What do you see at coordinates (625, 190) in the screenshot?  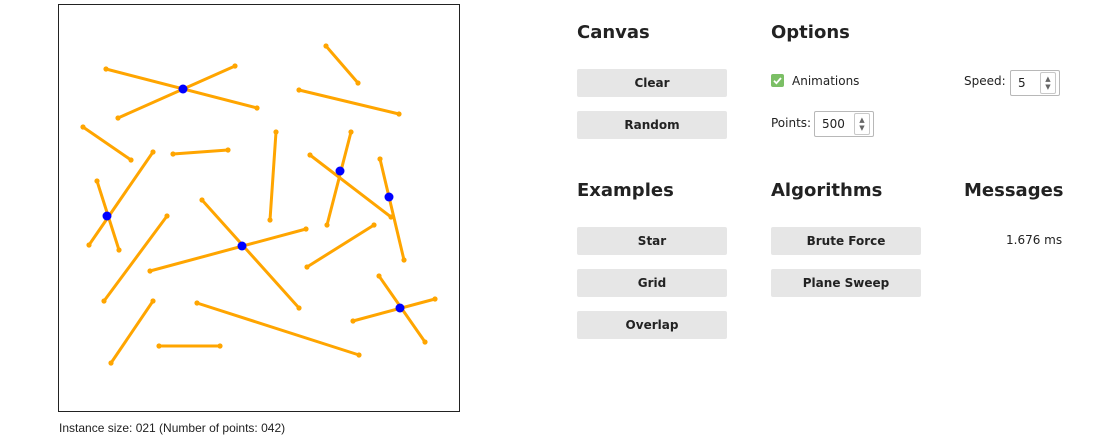 I see `examples-heading: Examples` at bounding box center [625, 190].